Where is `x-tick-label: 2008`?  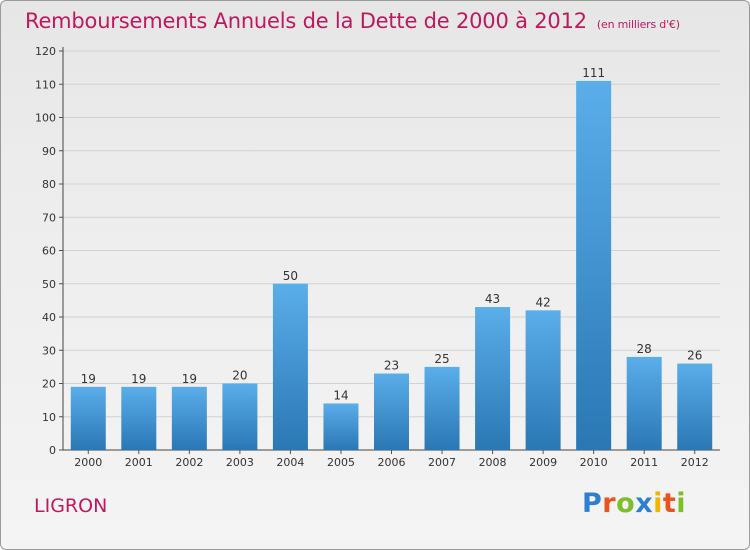
x-tick-label: 2008 is located at coordinates (493, 462).